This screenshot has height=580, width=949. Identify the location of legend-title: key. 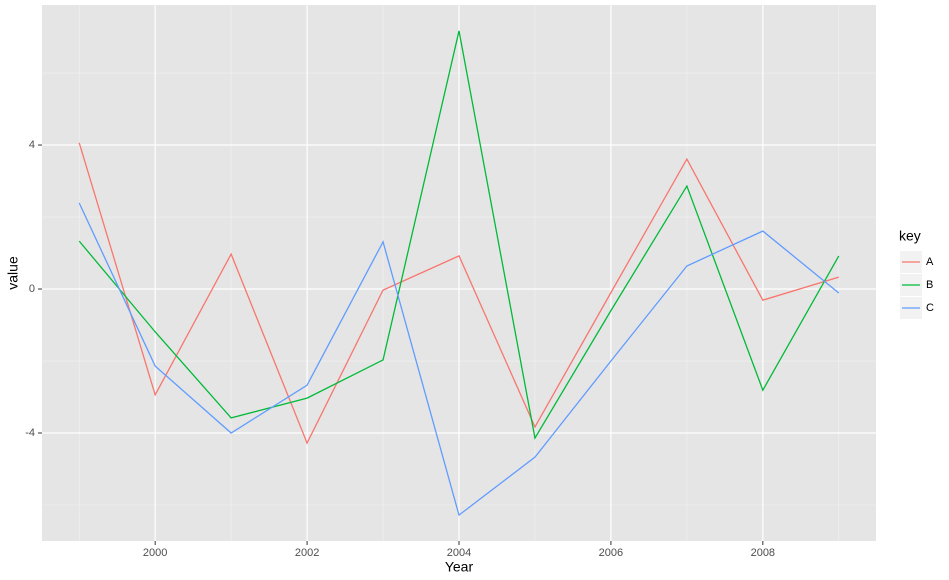
(910, 236).